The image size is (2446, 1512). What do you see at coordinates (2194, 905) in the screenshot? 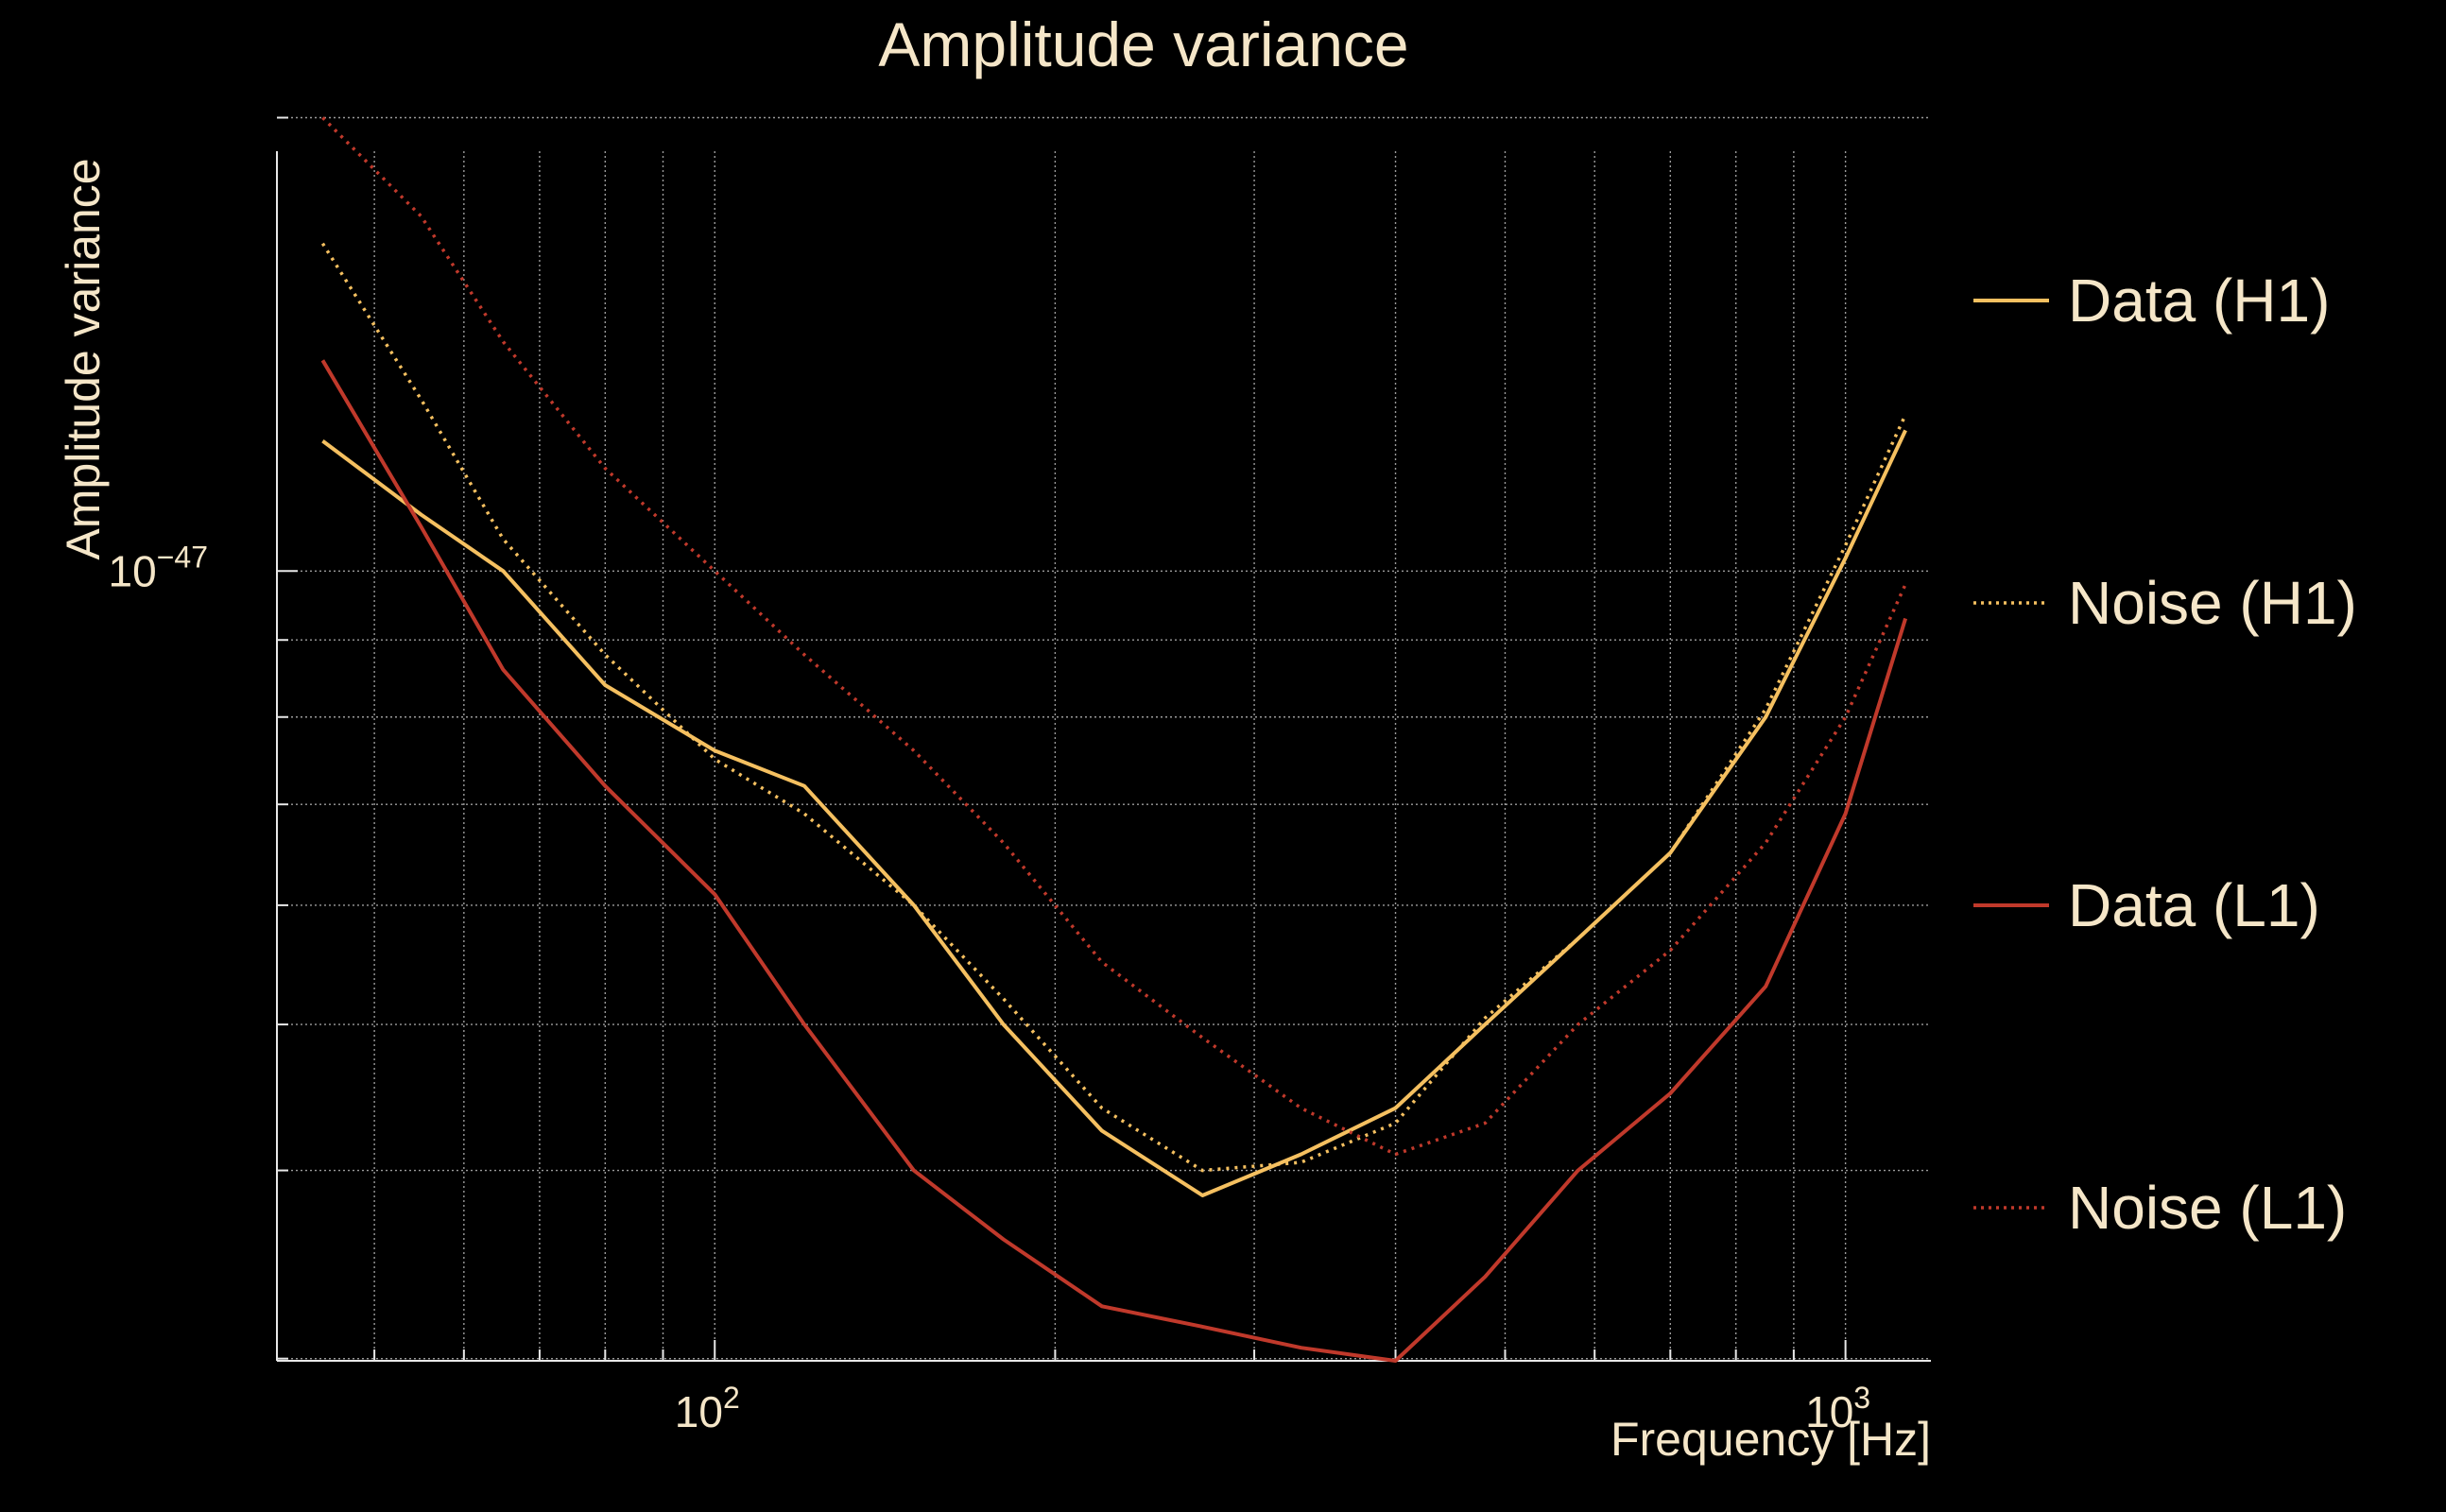
I see `legend-label-3: Data (L1)` at bounding box center [2194, 905].